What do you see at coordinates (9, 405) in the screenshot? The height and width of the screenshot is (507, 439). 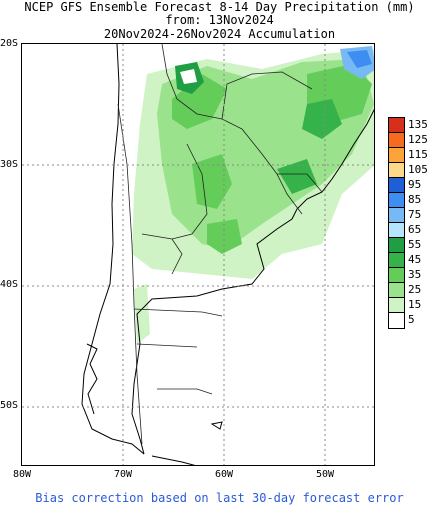 I see `lat-label-50s: 50S` at bounding box center [9, 405].